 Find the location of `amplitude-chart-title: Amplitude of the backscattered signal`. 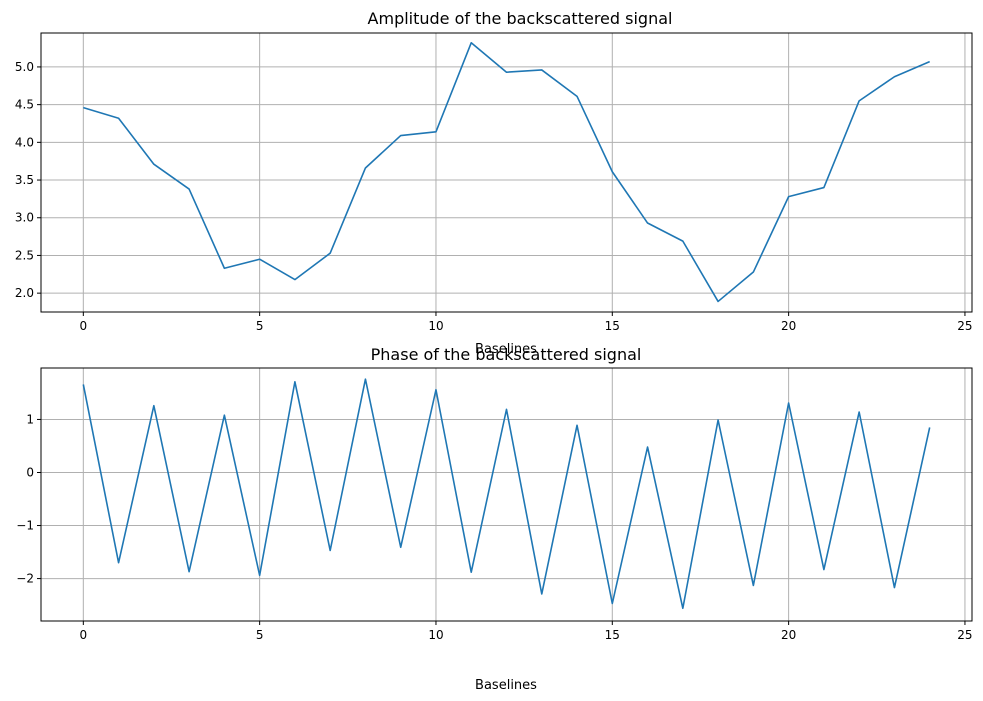

amplitude-chart-title: Amplitude of the backscattered signal is located at coordinates (520, 18).